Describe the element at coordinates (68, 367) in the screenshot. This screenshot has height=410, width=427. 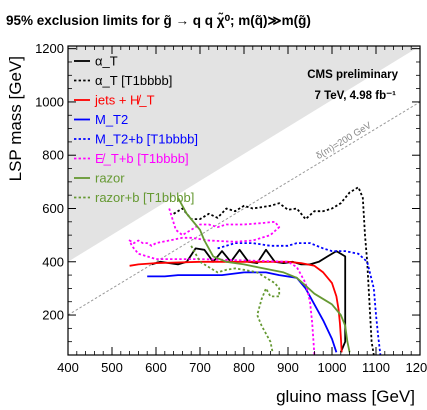
I see `x-tick-label: 400` at that location.